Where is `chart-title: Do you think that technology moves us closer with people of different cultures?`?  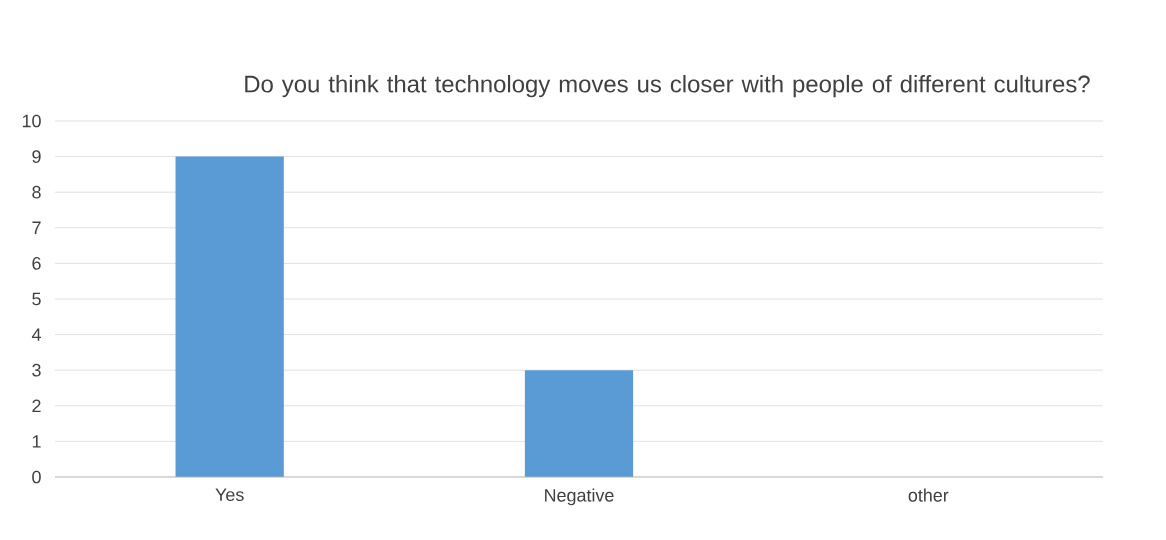
chart-title: Do you think that technology moves us closer with people of different cultures? is located at coordinates (667, 86).